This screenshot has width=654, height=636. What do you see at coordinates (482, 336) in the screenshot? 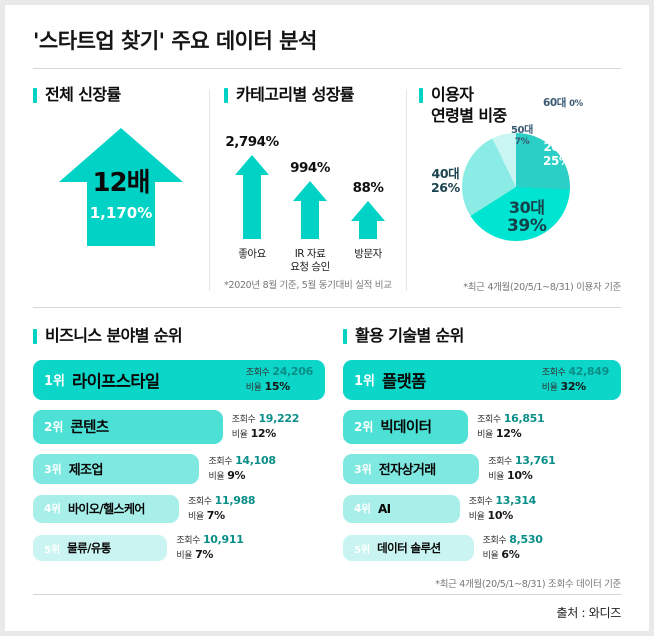
I see `tech-ranking-title: 활용 기술별 순위` at bounding box center [482, 336].